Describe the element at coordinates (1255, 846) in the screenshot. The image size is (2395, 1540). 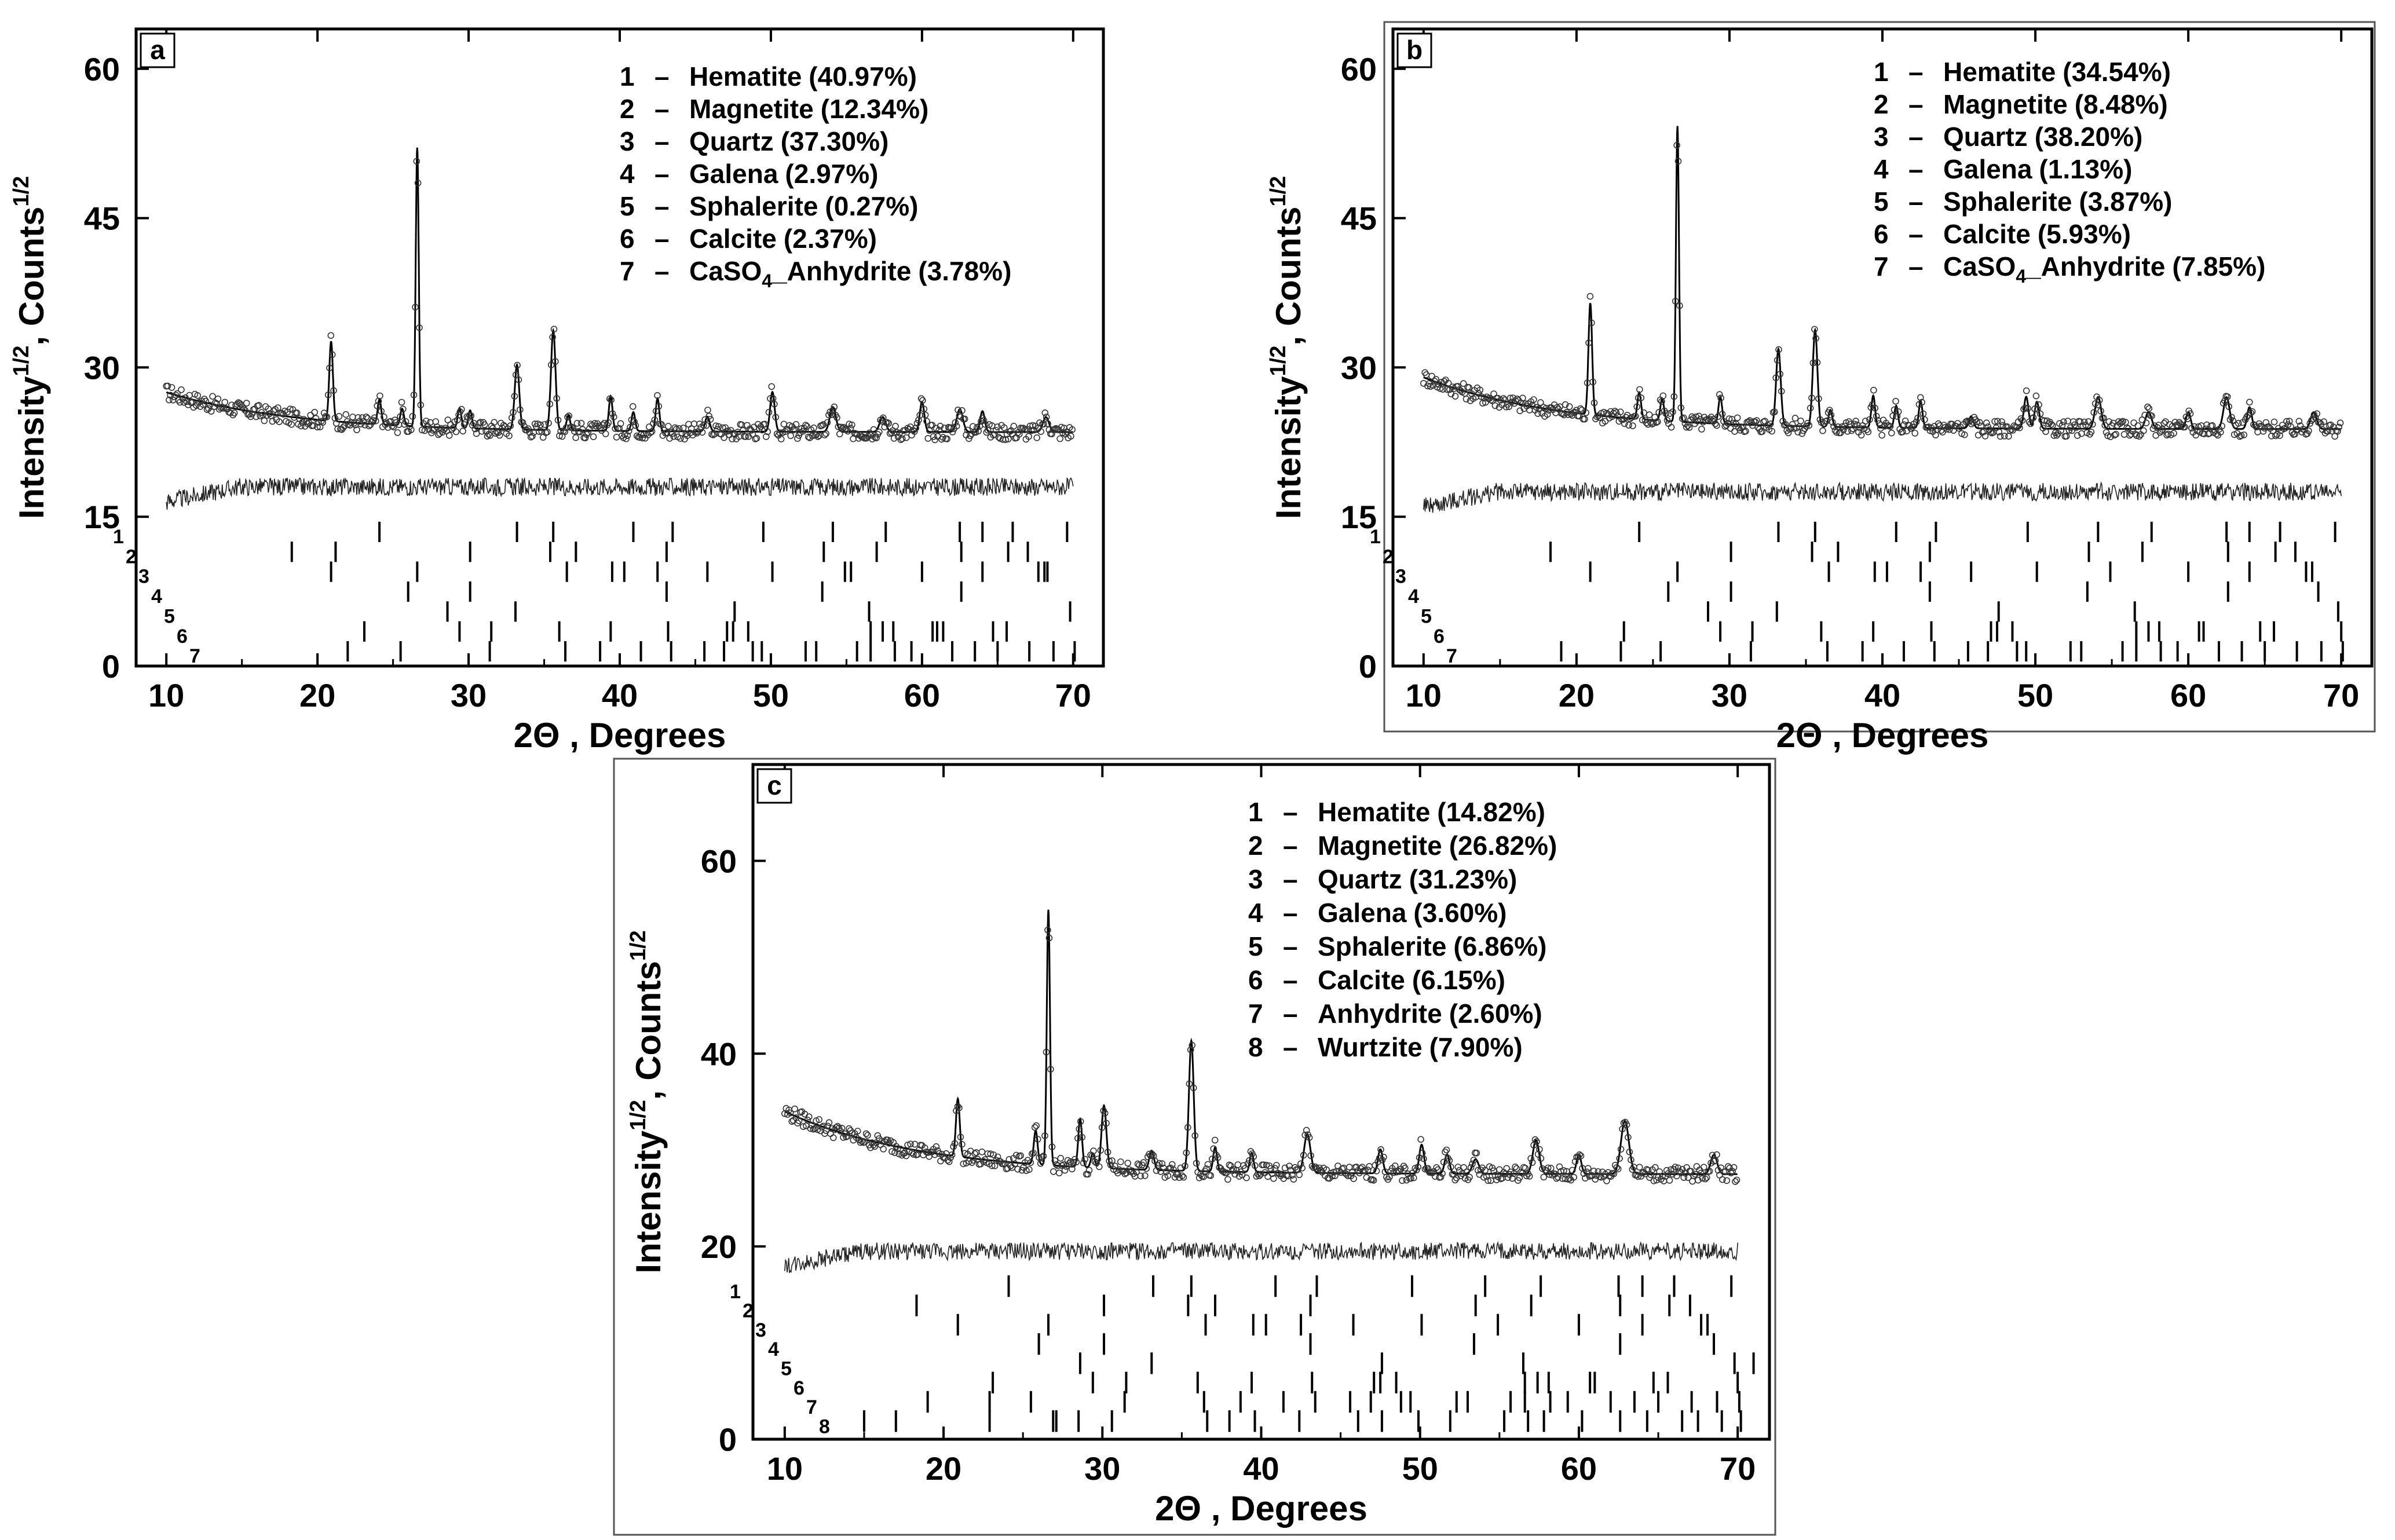
I see `legend-number: 2` at that location.